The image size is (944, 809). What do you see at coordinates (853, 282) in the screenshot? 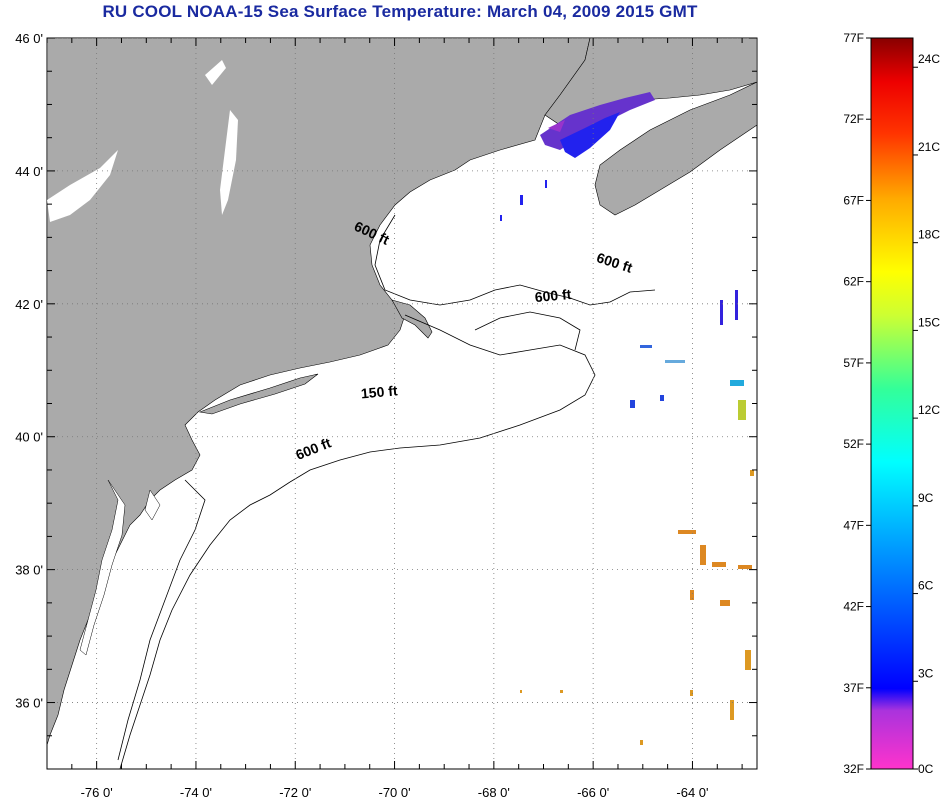
I see `colorbar-f-label: 62F` at bounding box center [853, 282].